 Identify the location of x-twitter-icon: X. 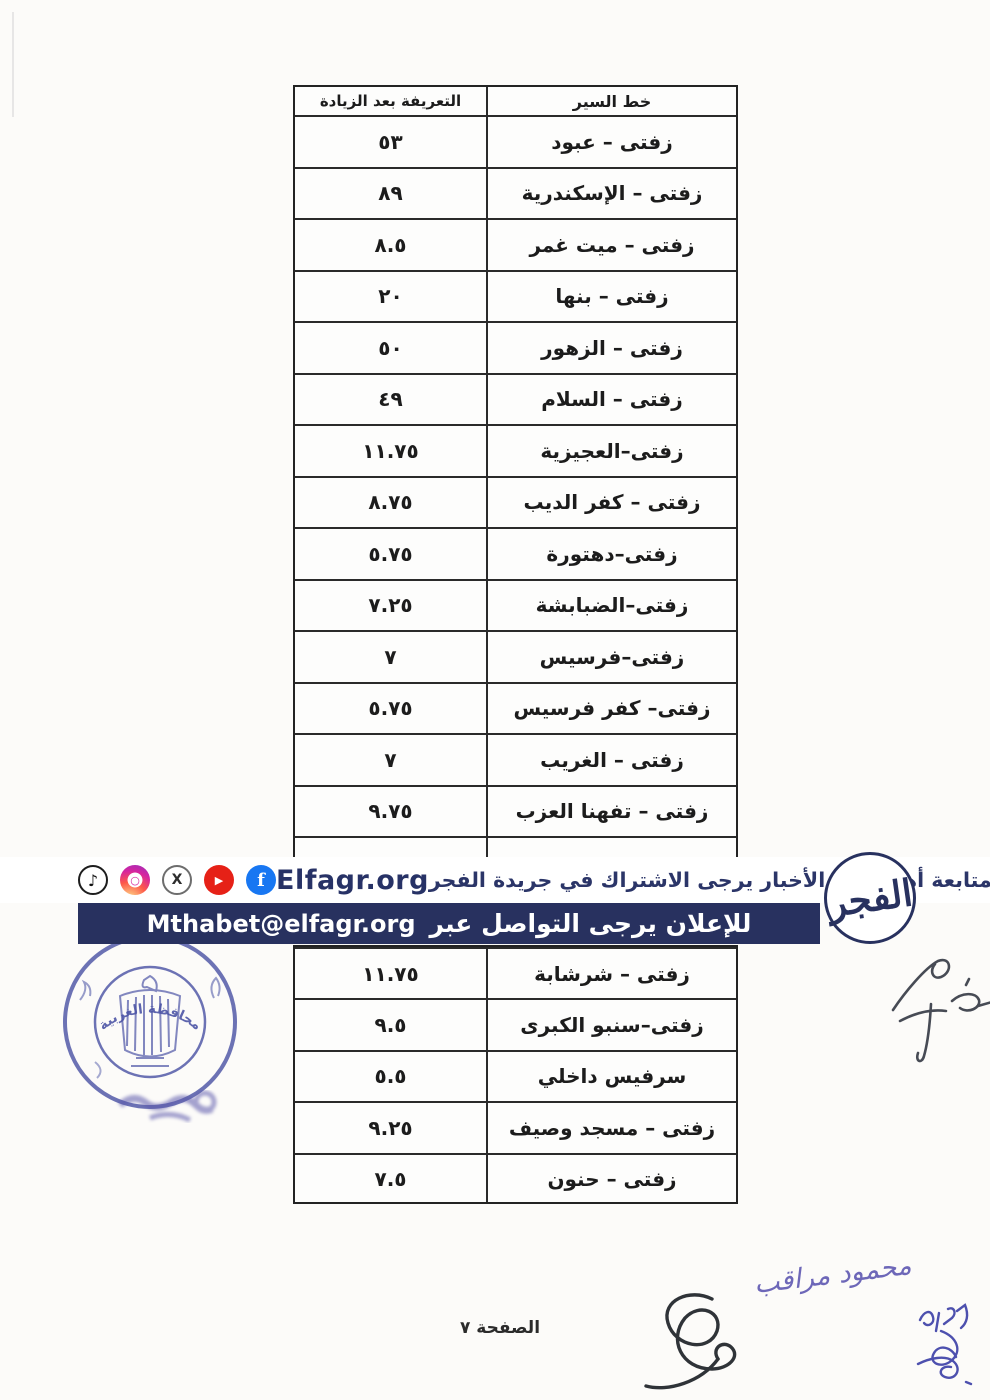
(177, 880).